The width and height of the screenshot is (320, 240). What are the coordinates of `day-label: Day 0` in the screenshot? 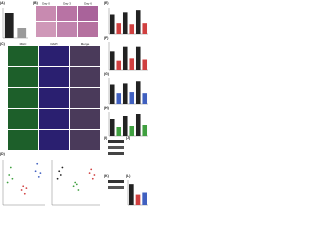 It's located at (46, 3).